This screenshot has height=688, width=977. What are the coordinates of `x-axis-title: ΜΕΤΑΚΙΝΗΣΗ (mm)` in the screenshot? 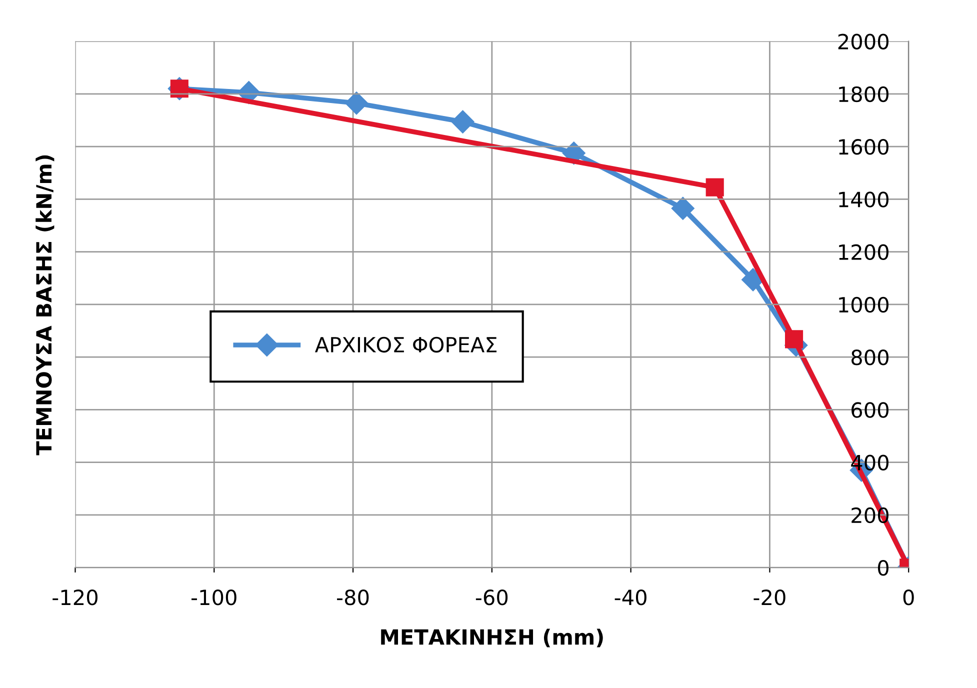 It's located at (492, 638).